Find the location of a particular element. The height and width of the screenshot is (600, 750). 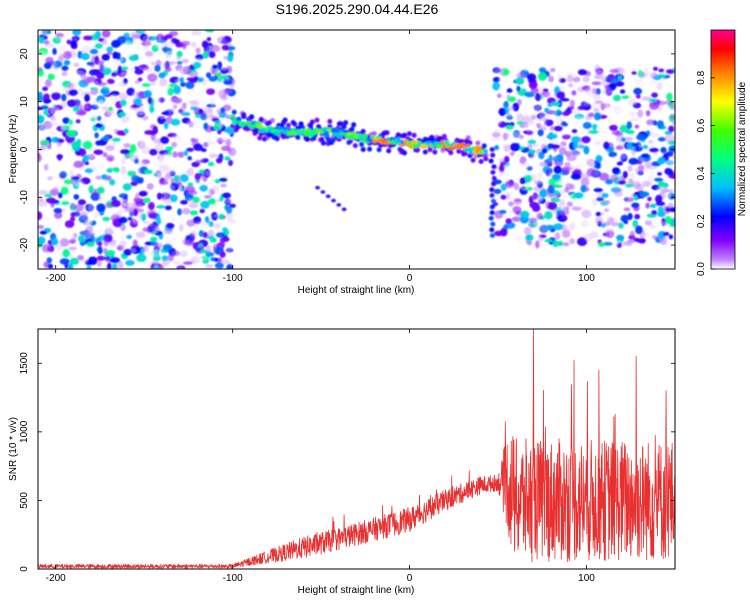

ridge-blob is located at coordinates (232, 116).